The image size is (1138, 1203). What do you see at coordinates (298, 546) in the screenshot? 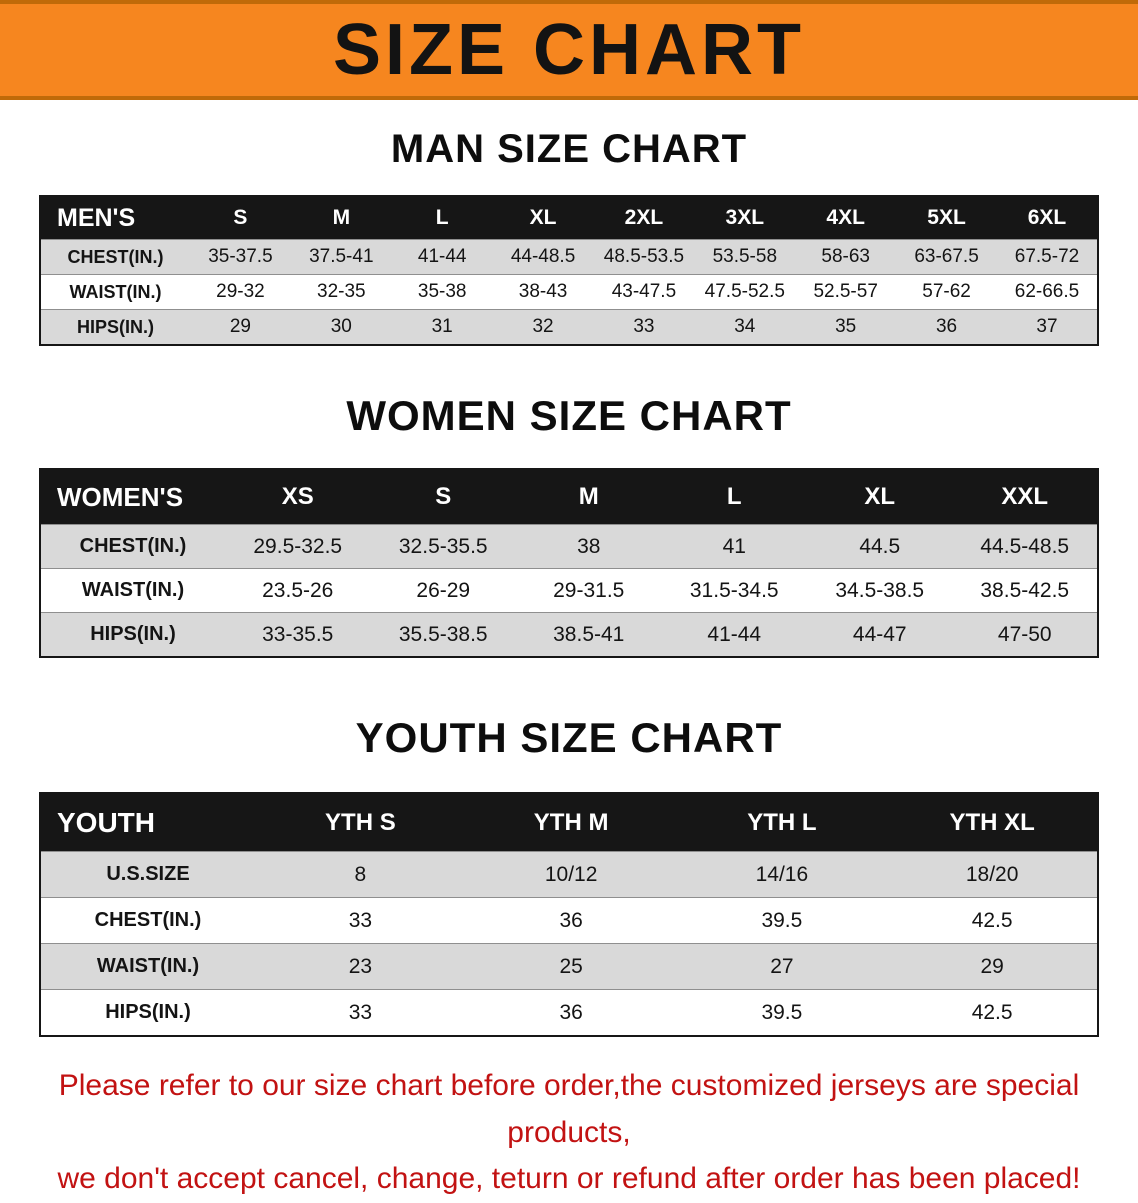
I see `value-cell: 29.5-32.5` at bounding box center [298, 546].